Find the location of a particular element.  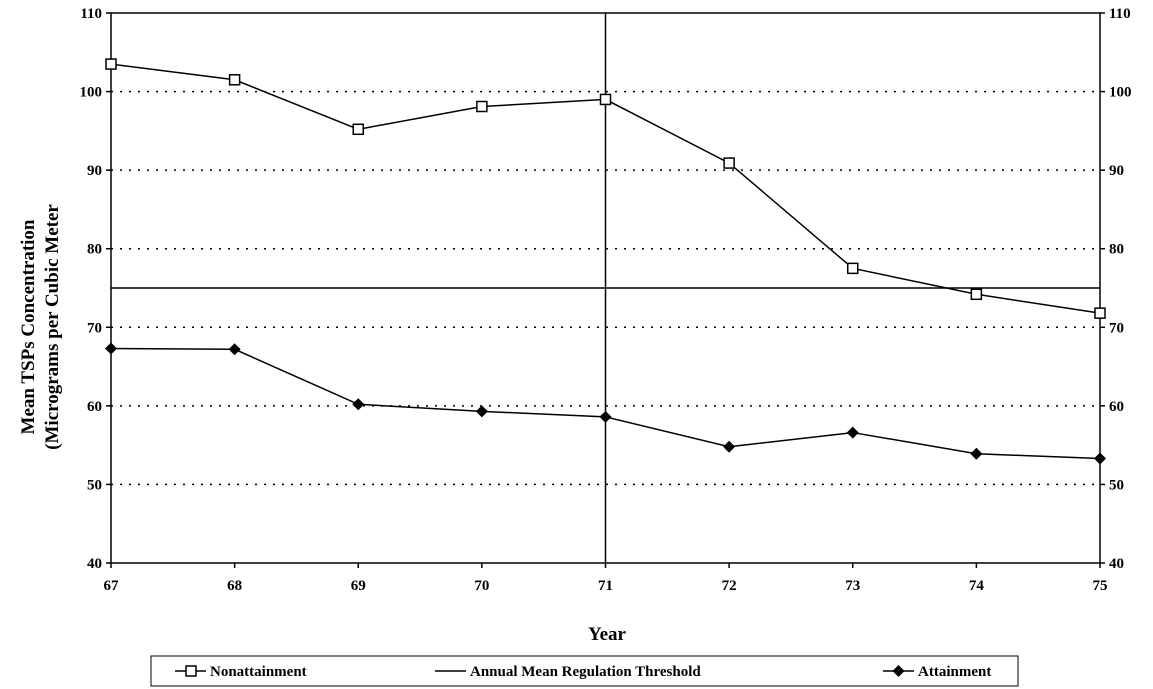

y-tick-label-right: 70 is located at coordinates (1116, 328).